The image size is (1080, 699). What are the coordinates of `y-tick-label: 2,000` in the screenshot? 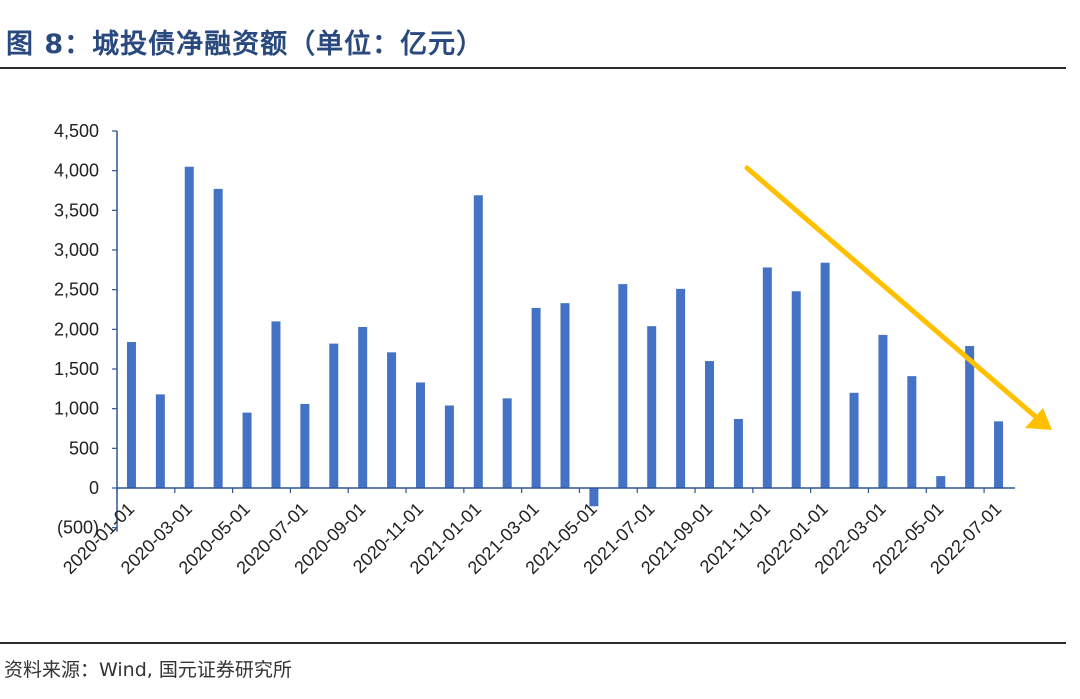 It's located at (76, 329).